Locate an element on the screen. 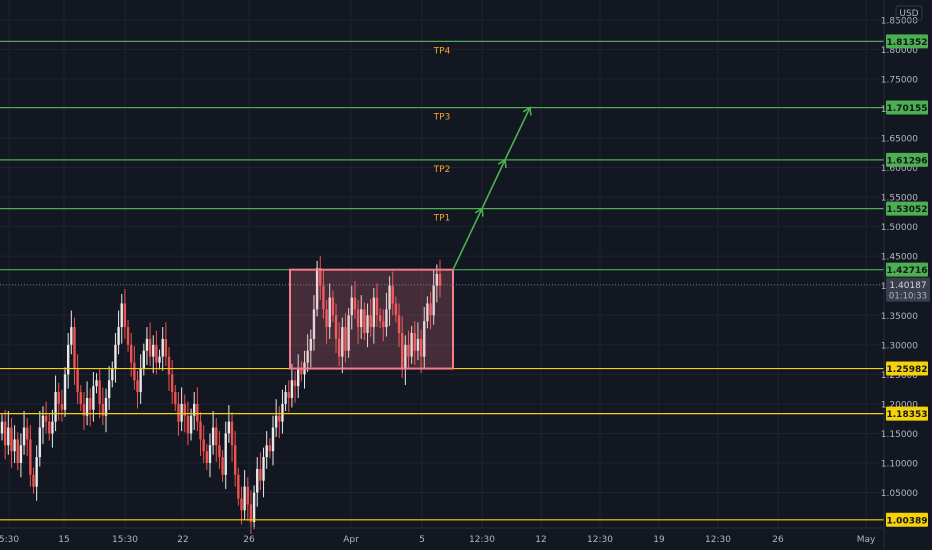 The image size is (932, 550). x-tick-label: May is located at coordinates (866, 540).